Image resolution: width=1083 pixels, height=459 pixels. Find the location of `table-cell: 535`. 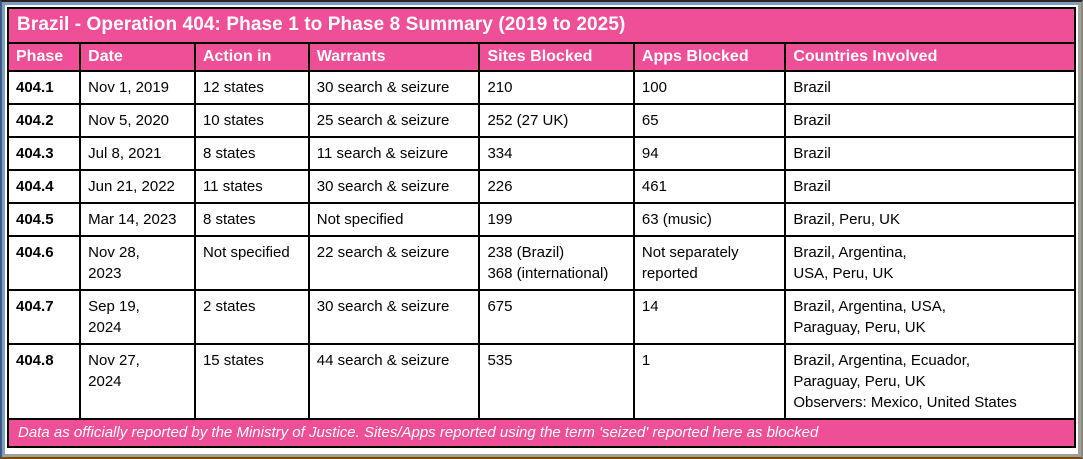

table-cell: 535 is located at coordinates (556, 381).